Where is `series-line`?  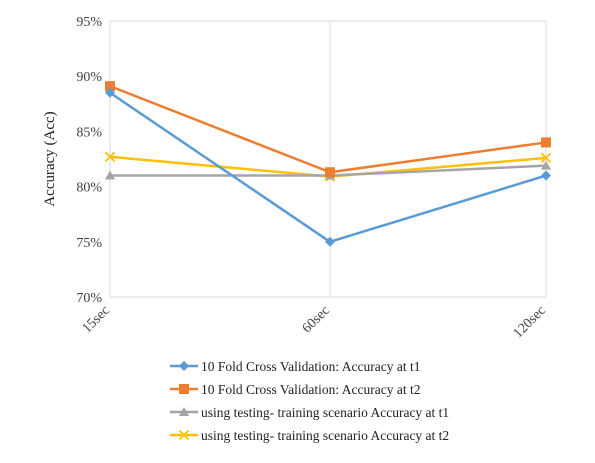 series-line is located at coordinates (328, 129).